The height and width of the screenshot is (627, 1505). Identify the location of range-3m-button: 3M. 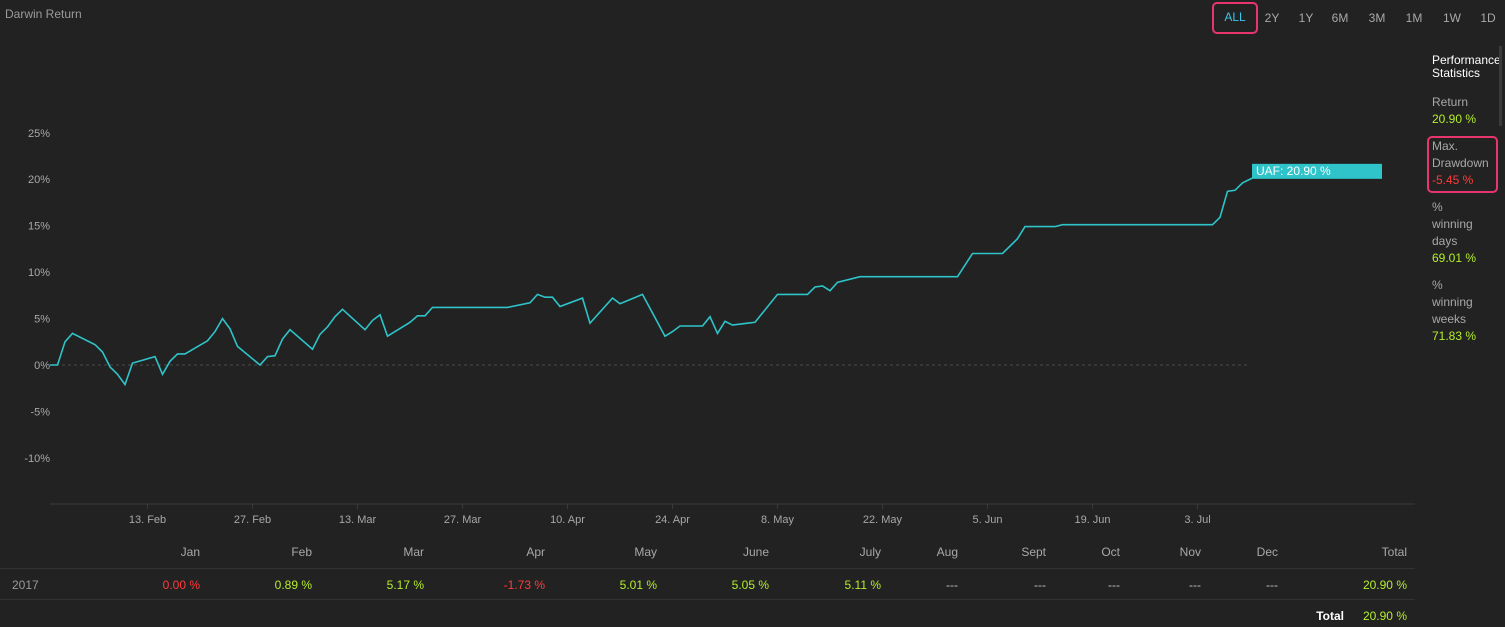
(1377, 18).